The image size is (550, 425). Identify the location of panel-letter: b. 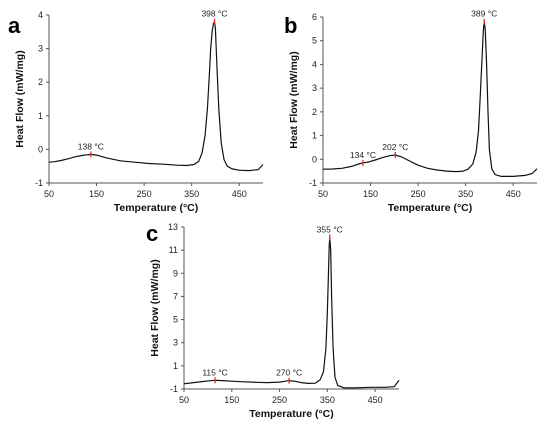
(290, 25).